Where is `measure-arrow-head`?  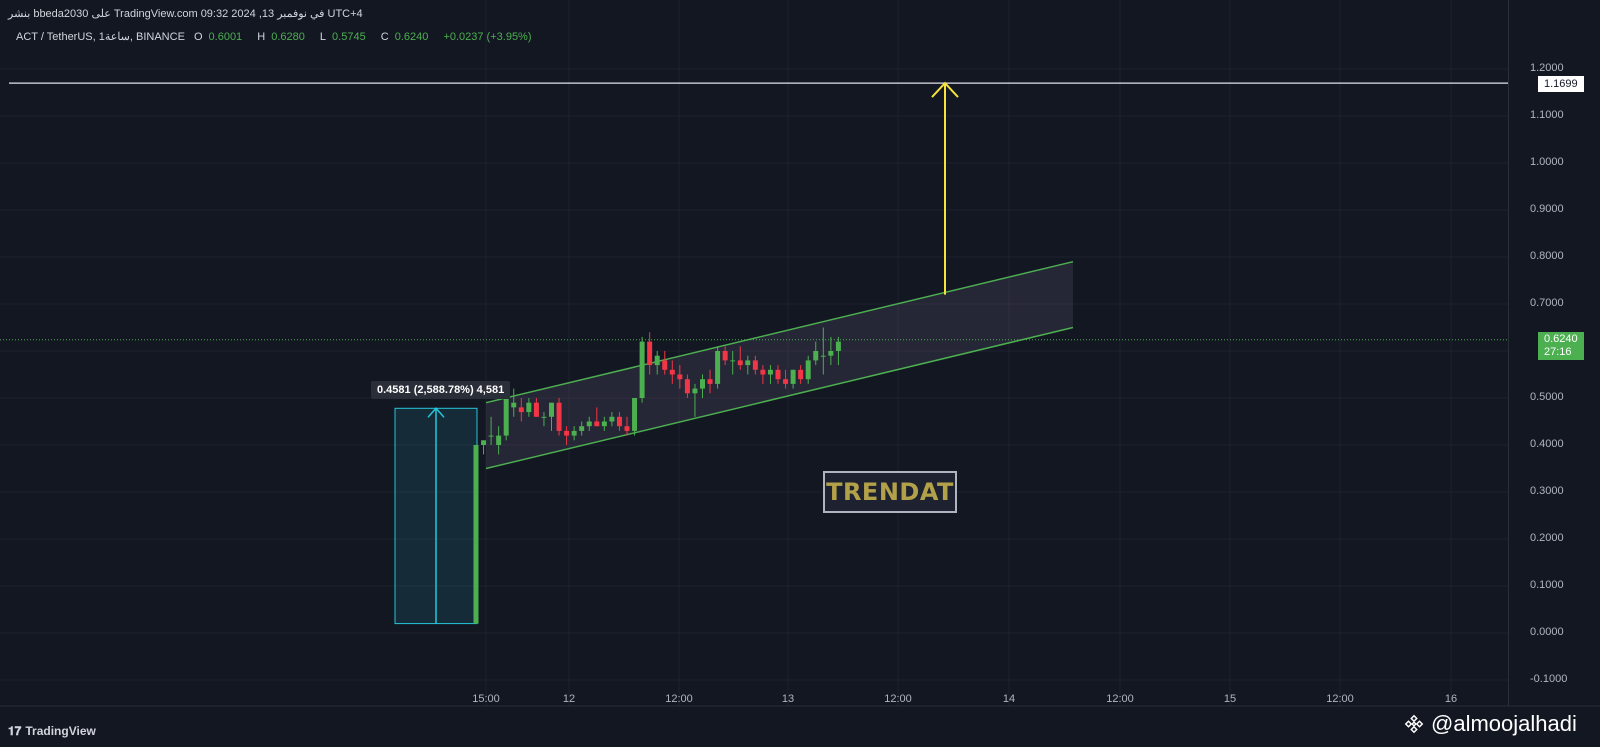 measure-arrow-head is located at coordinates (436, 412).